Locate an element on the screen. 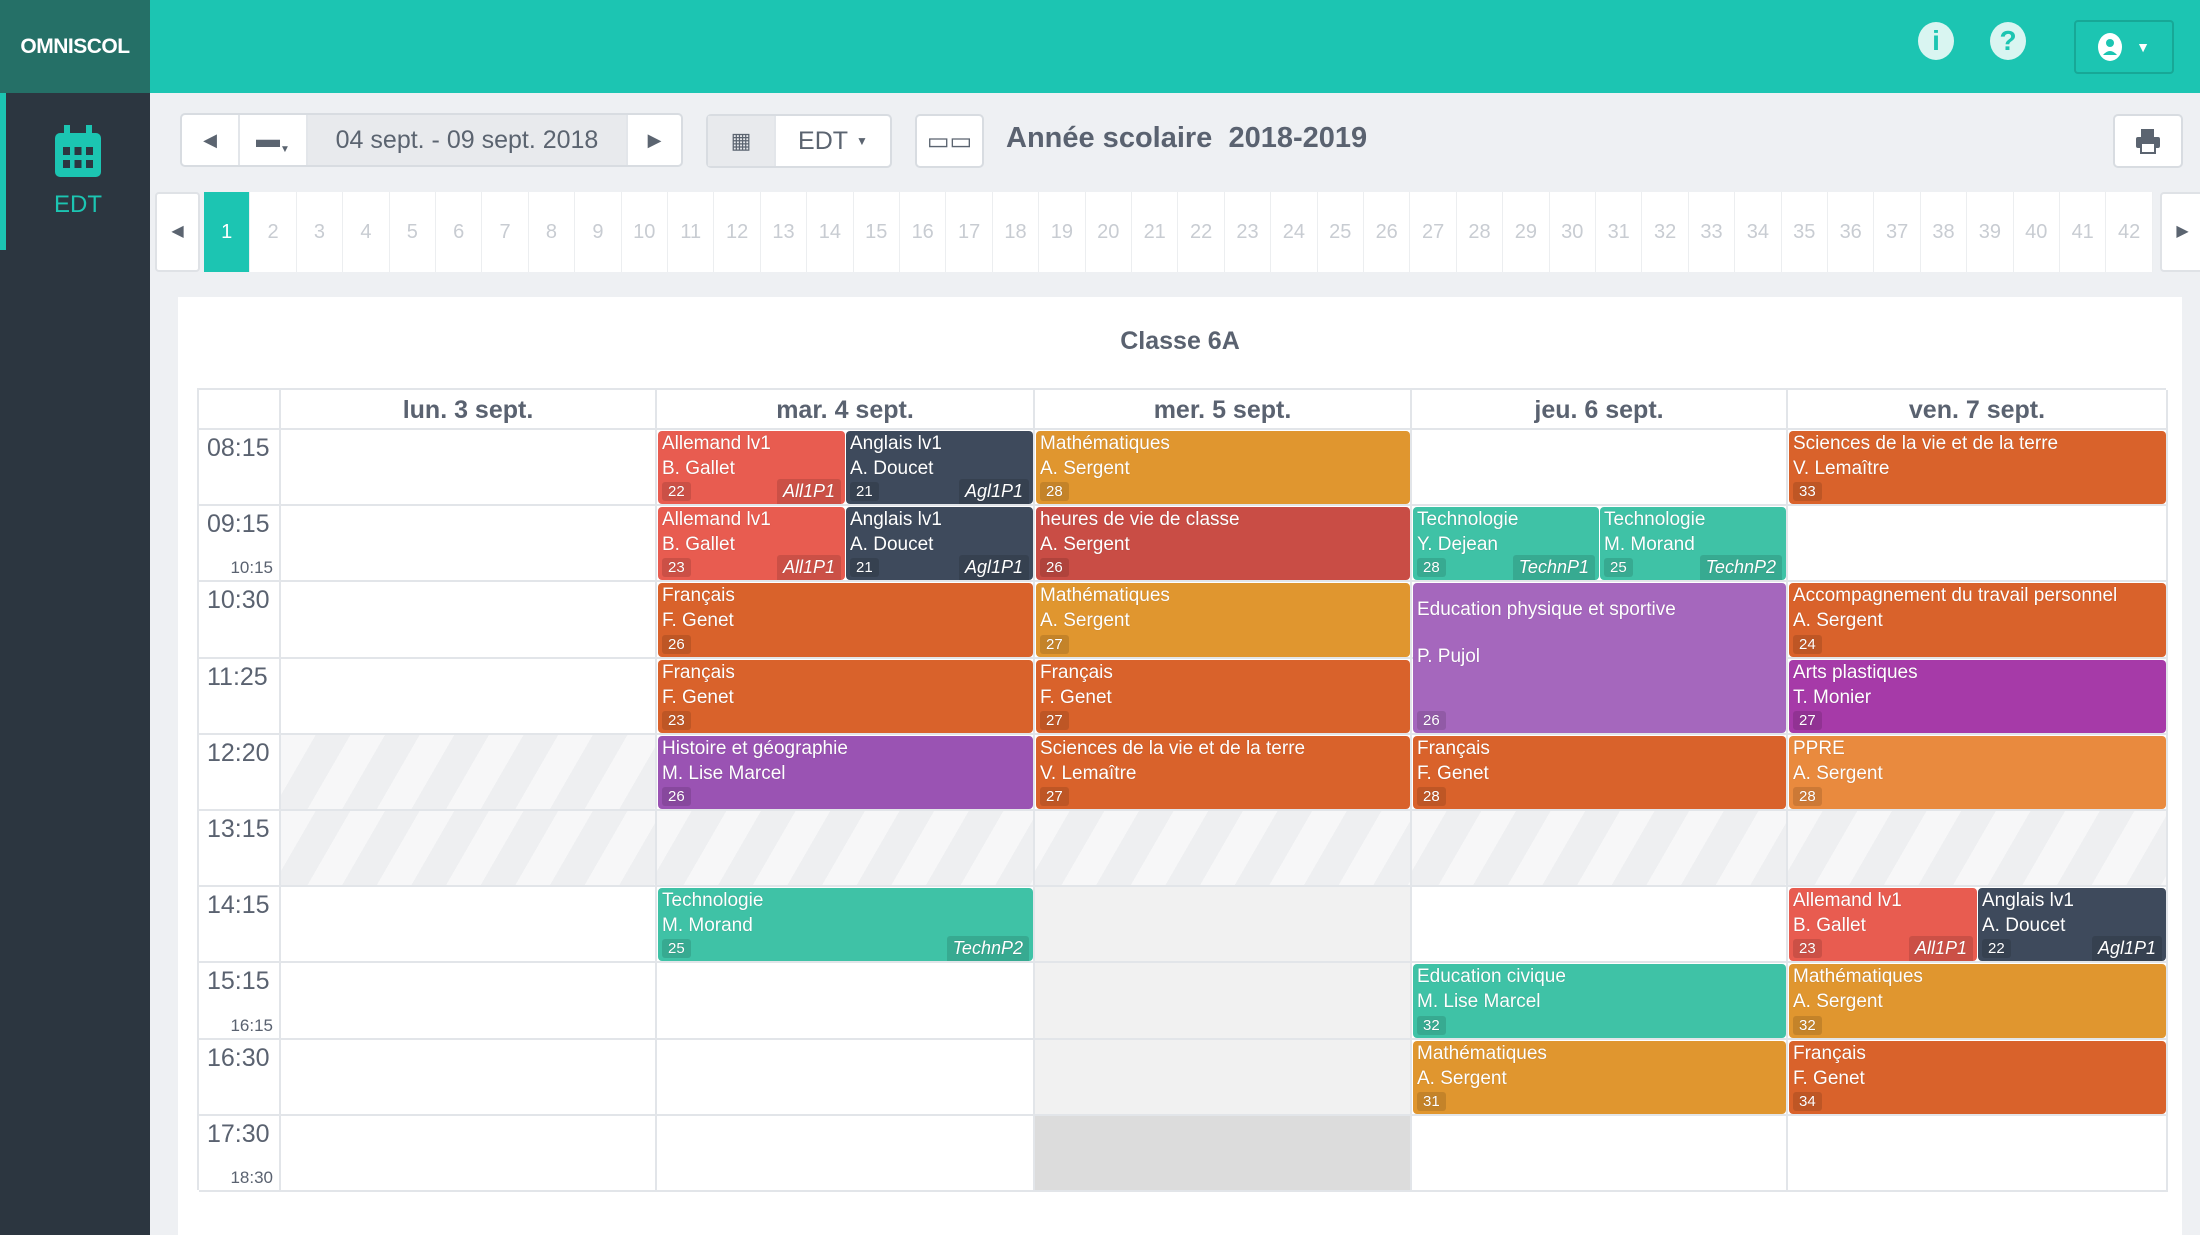  sidebar-item-edt: EDT is located at coordinates (75, 171).